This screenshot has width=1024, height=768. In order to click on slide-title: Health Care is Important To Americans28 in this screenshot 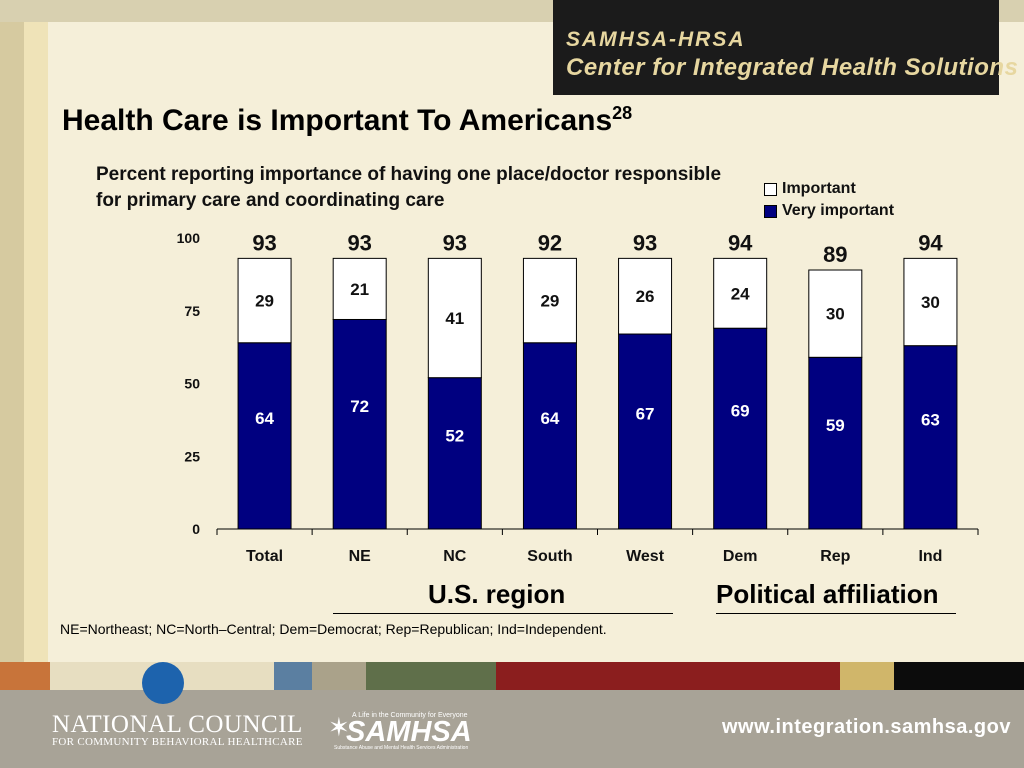, I will do `click(347, 121)`.